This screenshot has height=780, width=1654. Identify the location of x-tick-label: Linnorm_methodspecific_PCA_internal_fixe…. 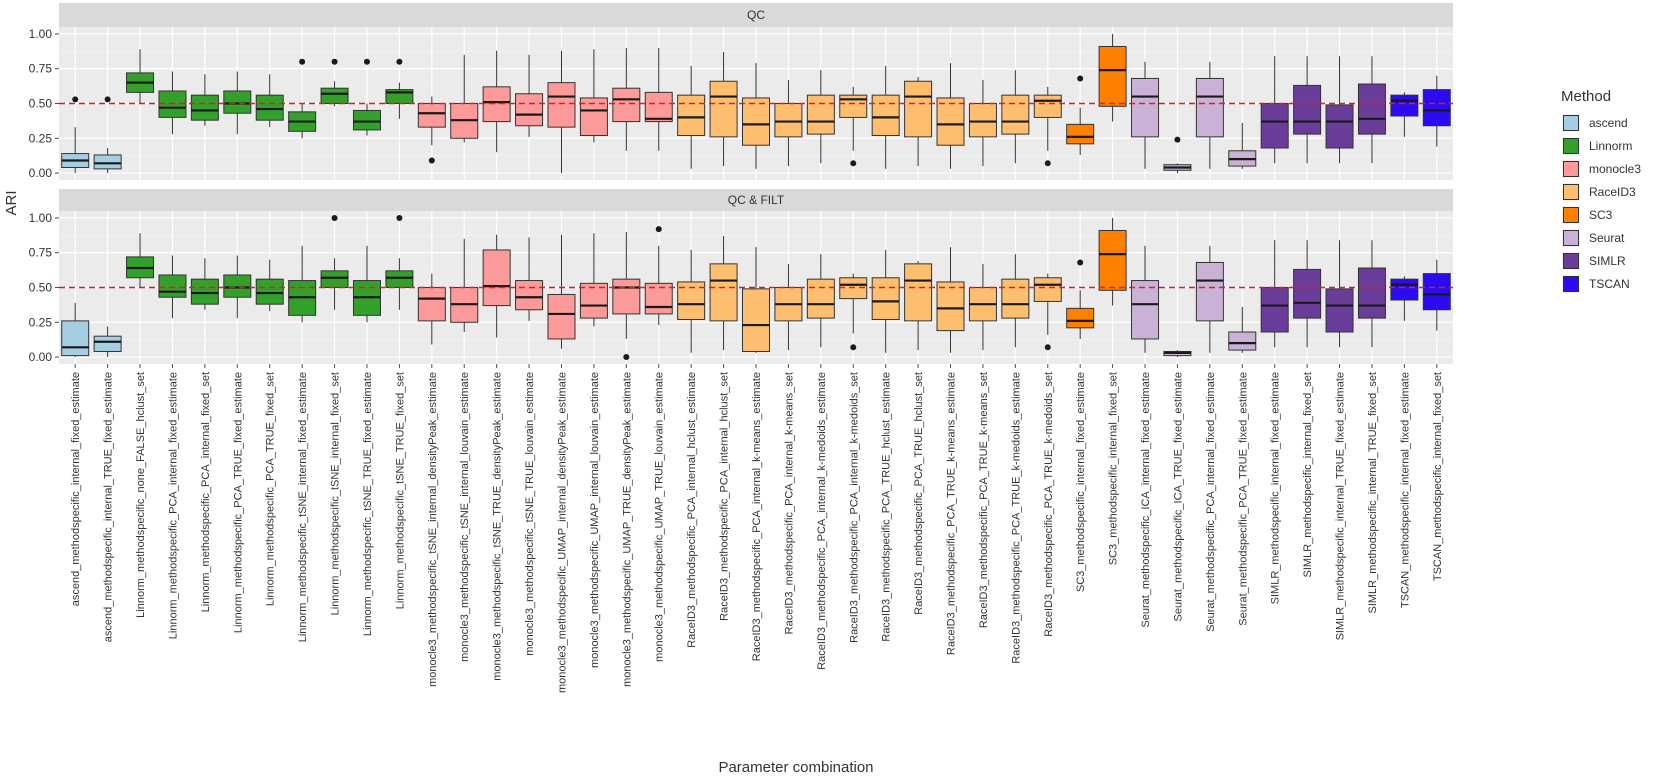
(173, 505).